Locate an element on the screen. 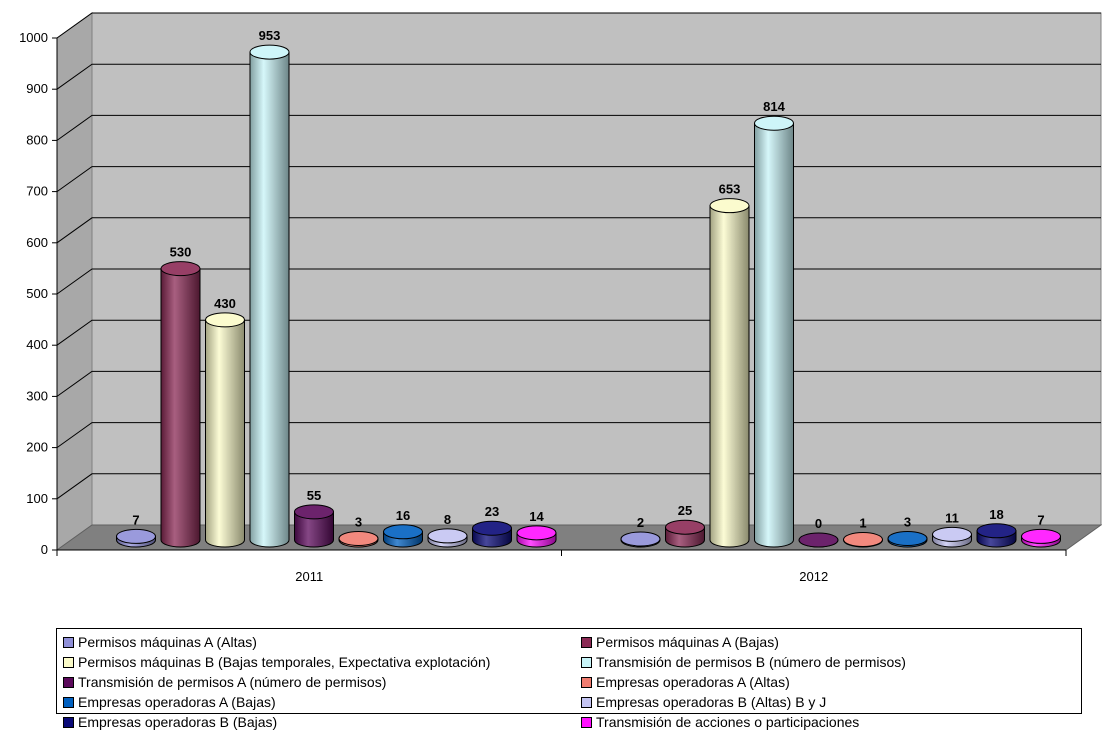 This screenshot has width=1102, height=732. data-label: 0 is located at coordinates (818, 523).